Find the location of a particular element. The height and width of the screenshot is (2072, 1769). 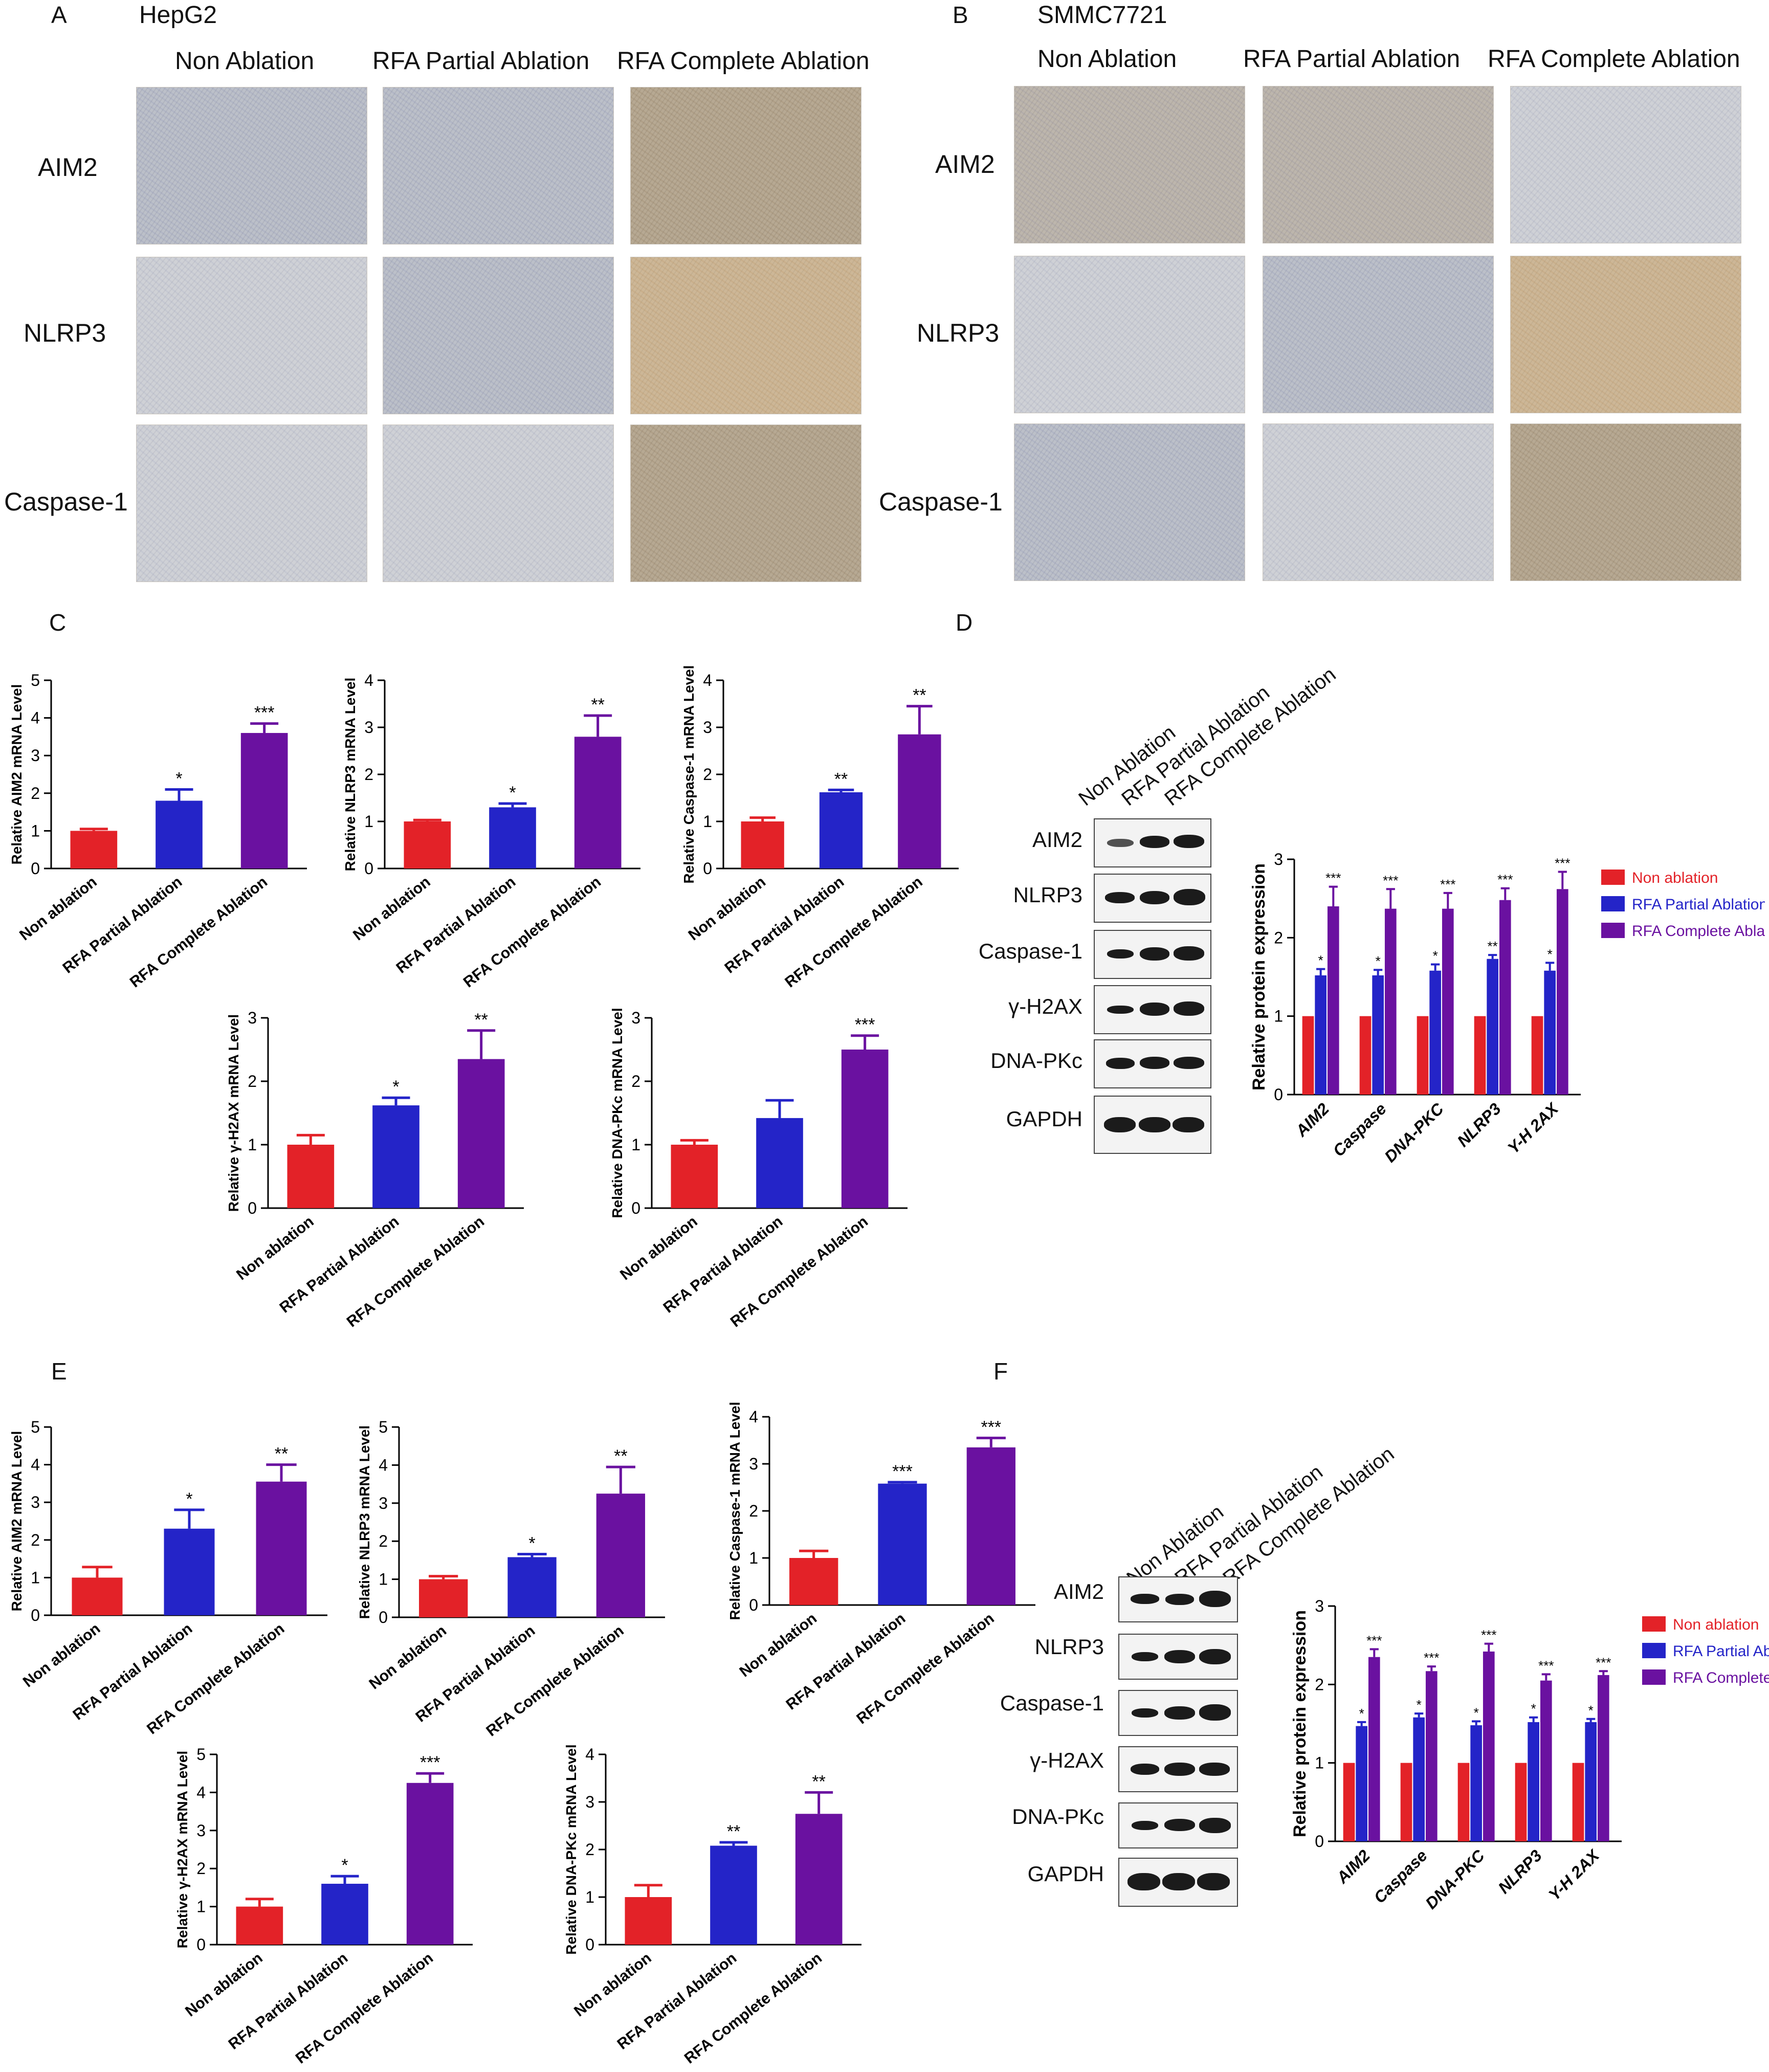

y-axis-label: Relative γ-H2AX mRNA Level is located at coordinates (233, 1113).